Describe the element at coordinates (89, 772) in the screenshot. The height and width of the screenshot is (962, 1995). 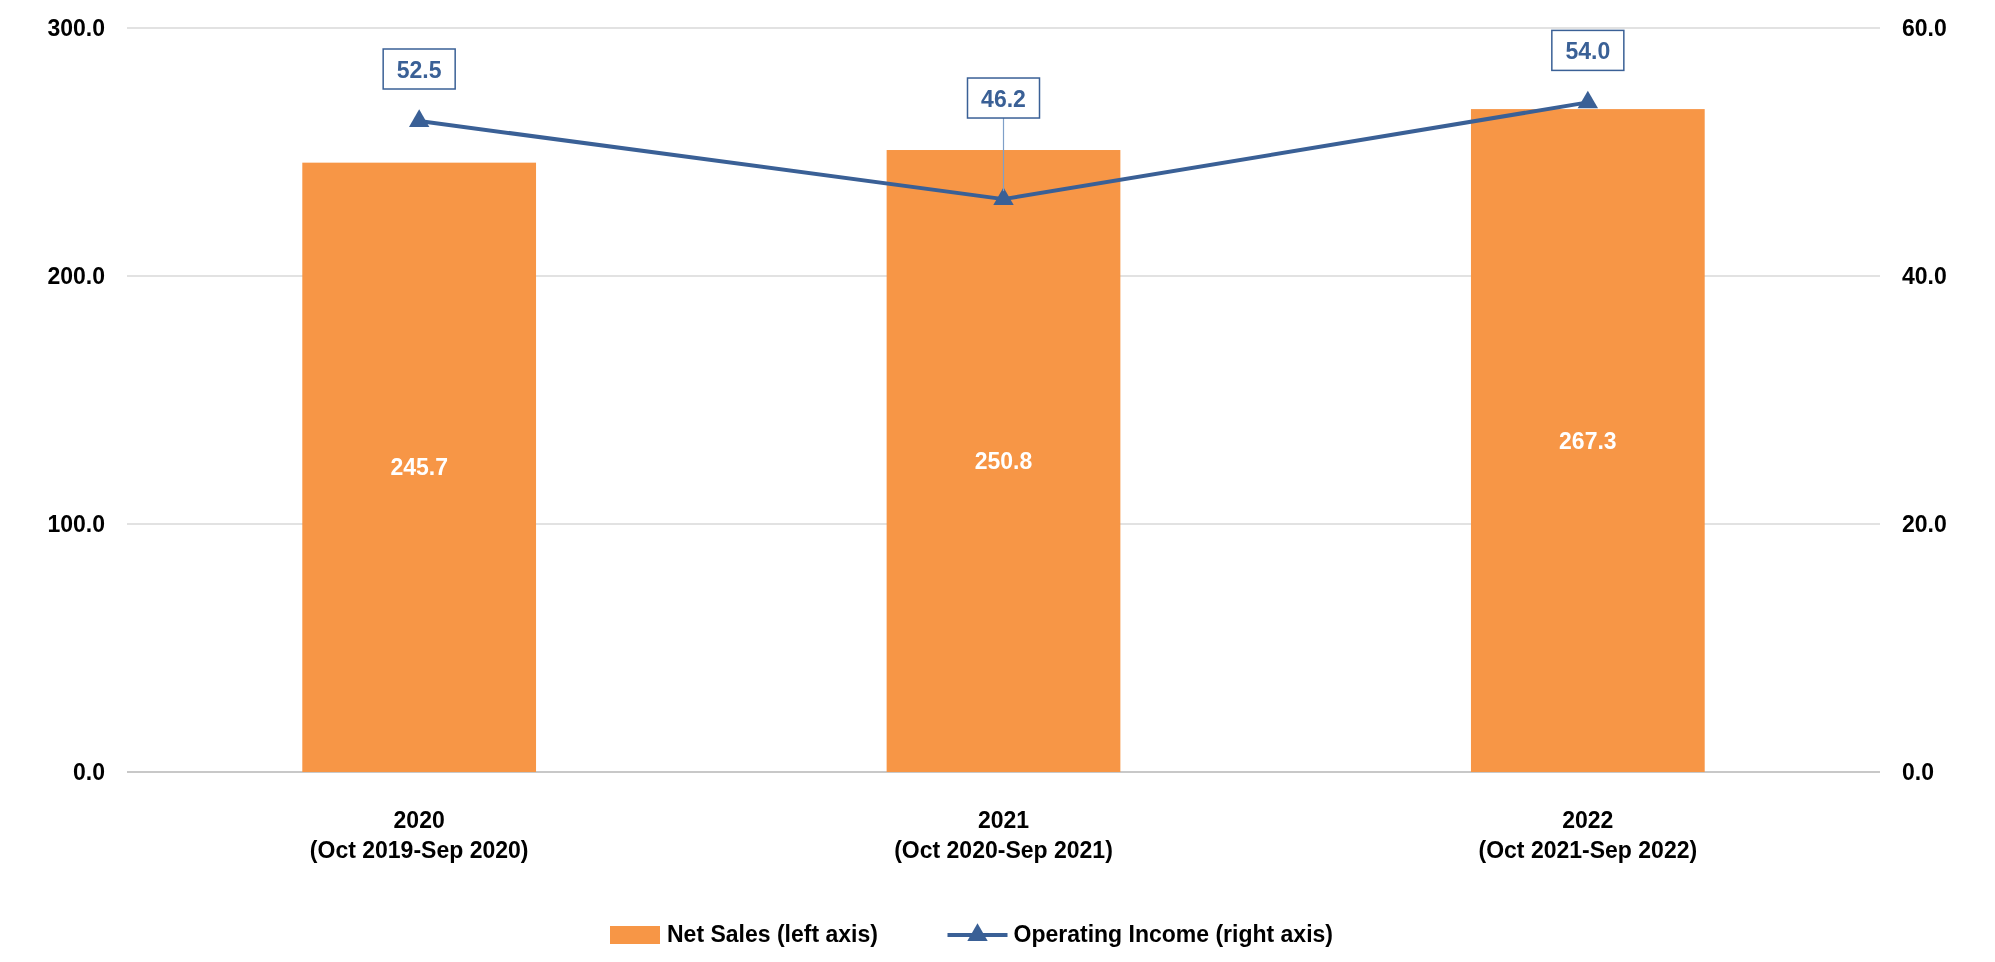
I see `y-tick-label: 0.0` at that location.